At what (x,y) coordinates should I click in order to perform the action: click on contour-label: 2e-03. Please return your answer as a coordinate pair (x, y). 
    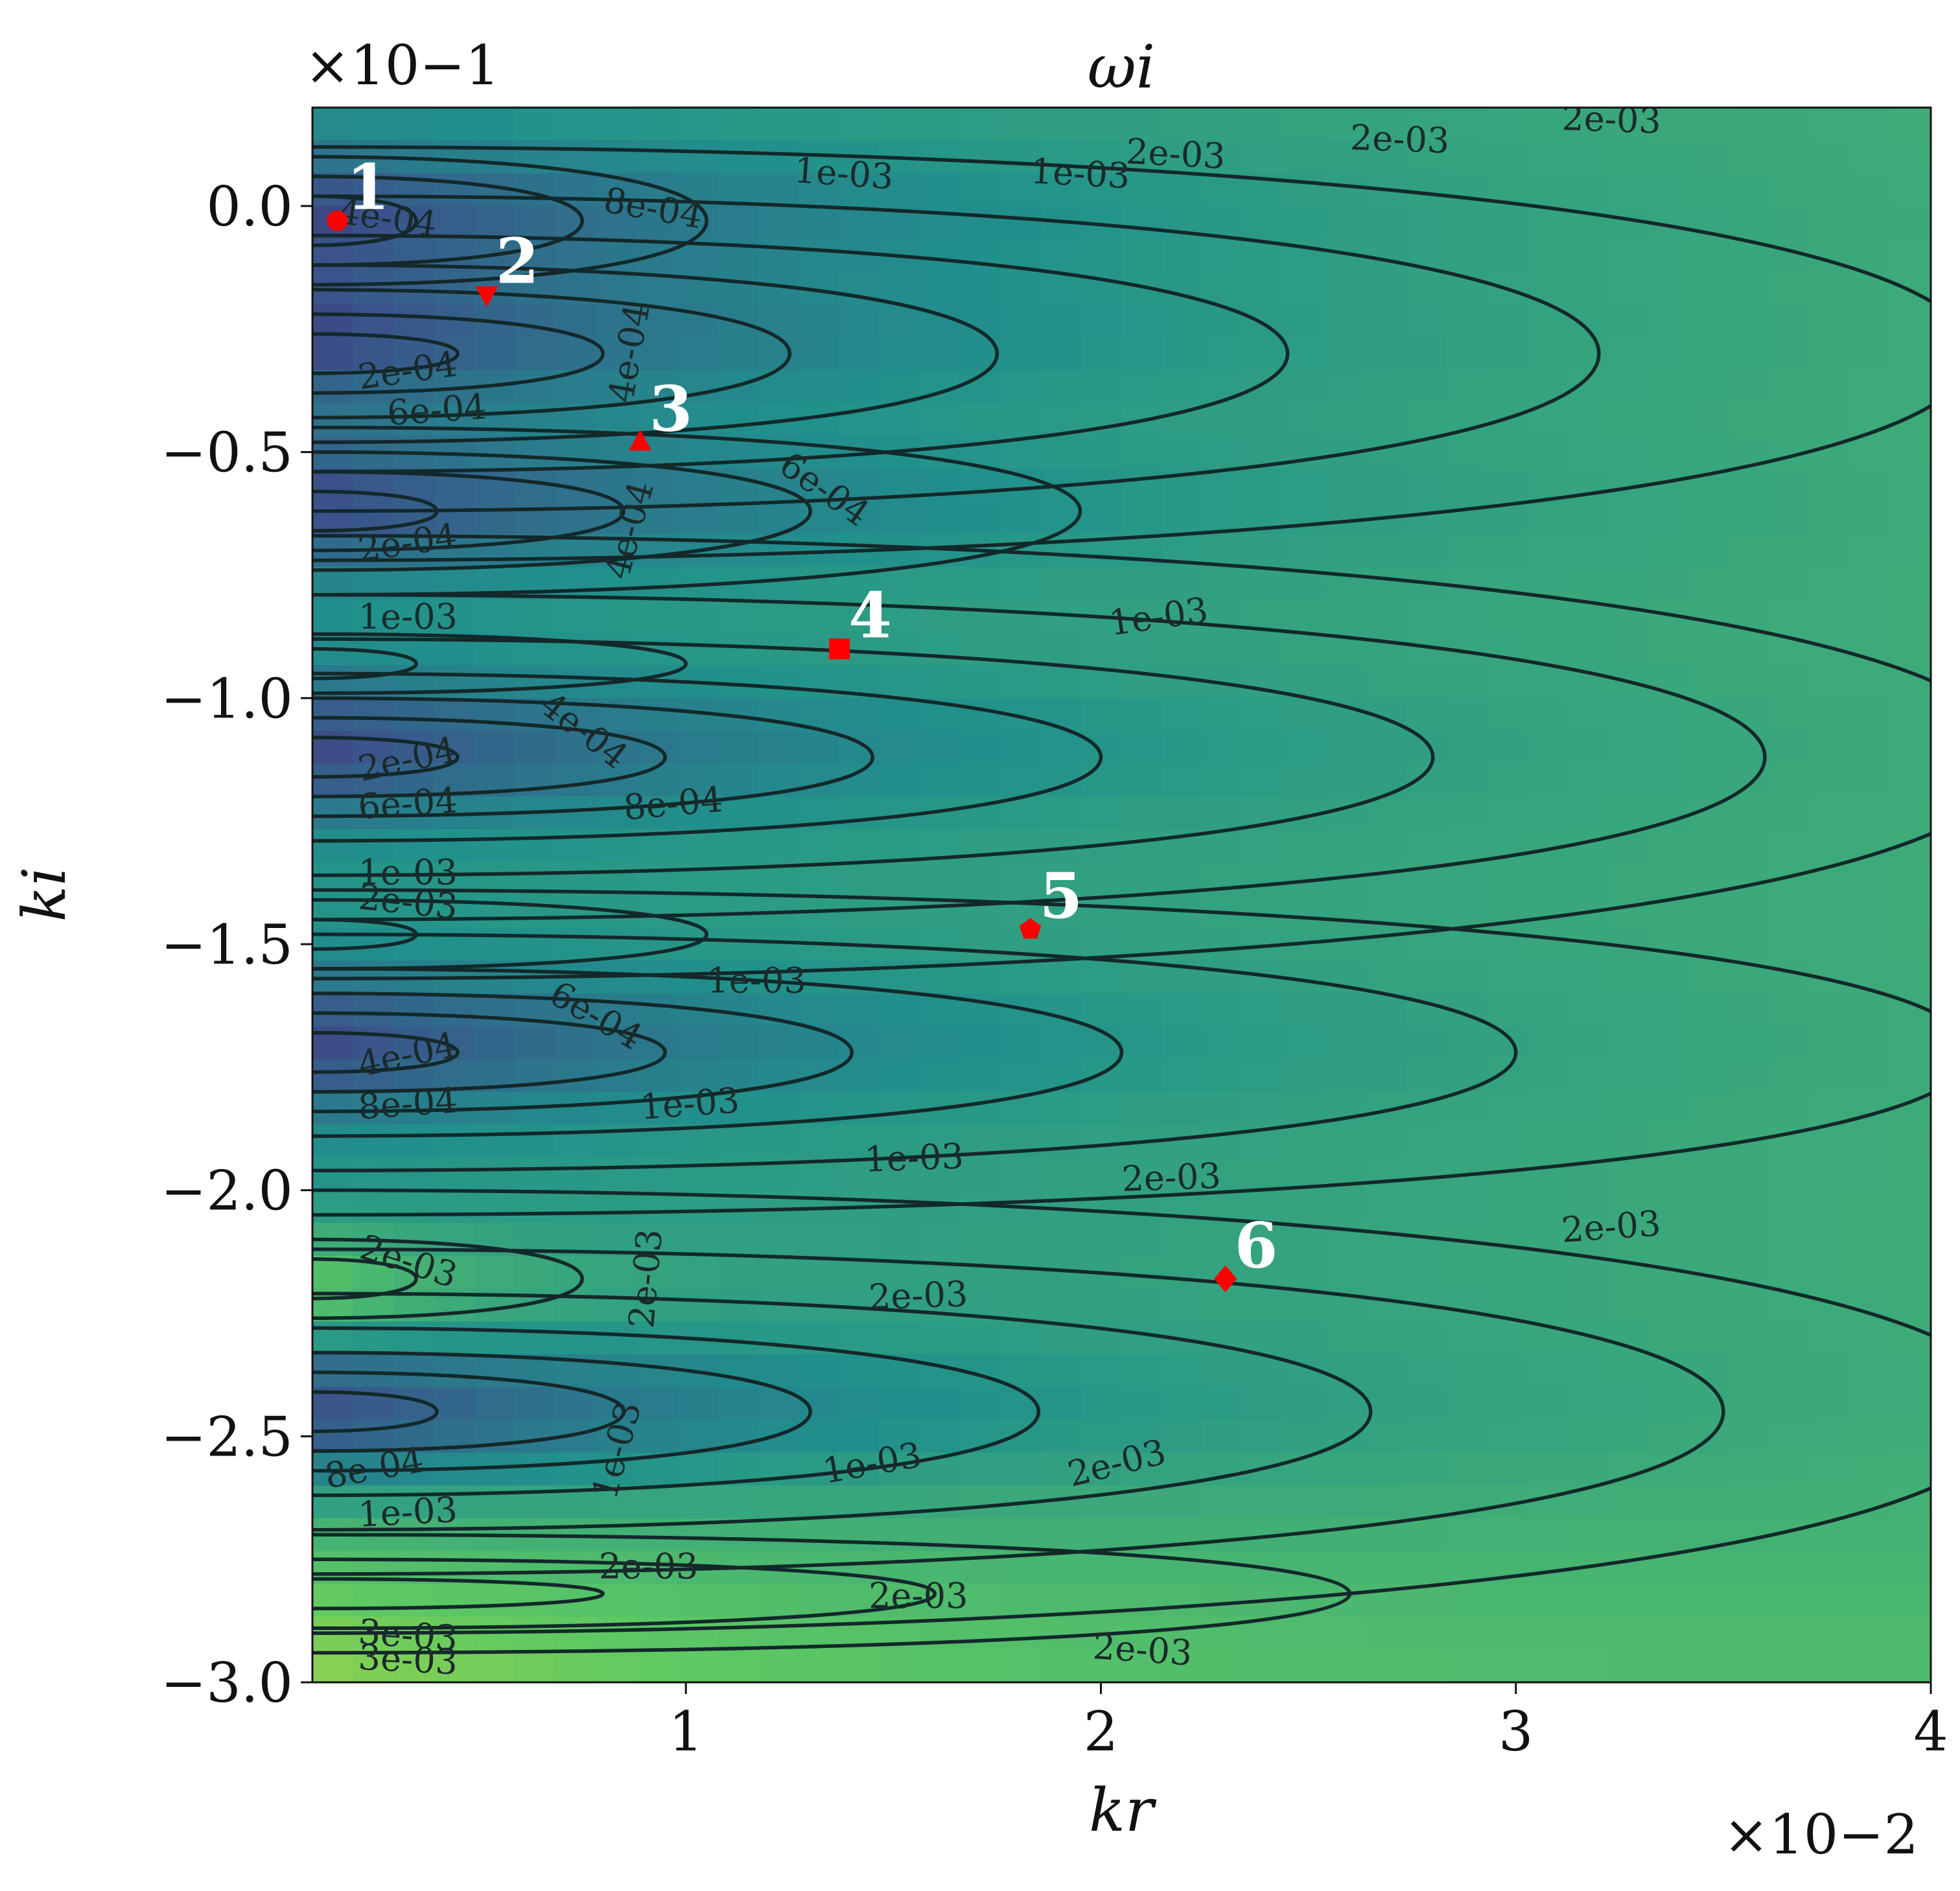
    Looking at the image, I should click on (1611, 1227).